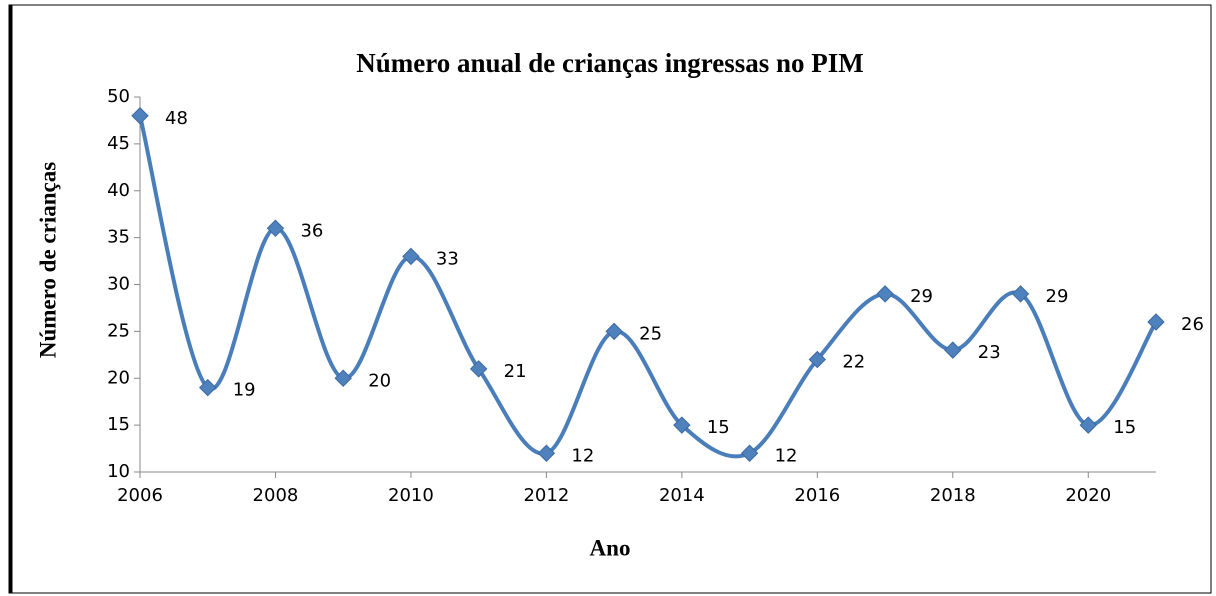 The height and width of the screenshot is (596, 1216). What do you see at coordinates (610, 547) in the screenshot?
I see `x-axis-label: Ano` at bounding box center [610, 547].